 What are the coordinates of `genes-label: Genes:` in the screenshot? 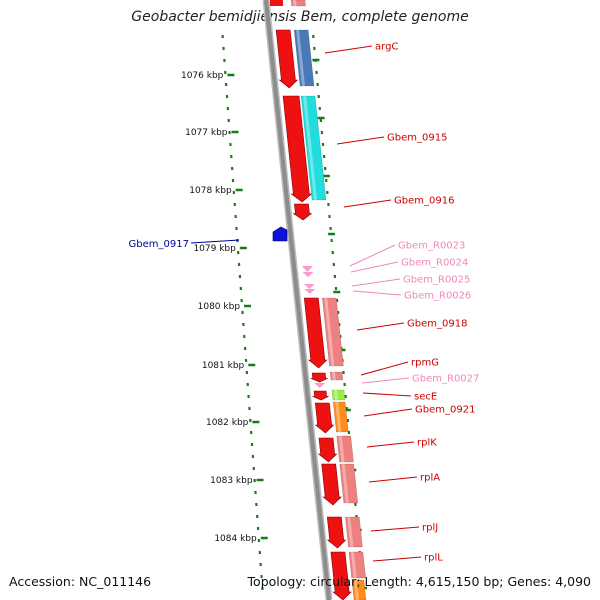 It's located at (529, 581).